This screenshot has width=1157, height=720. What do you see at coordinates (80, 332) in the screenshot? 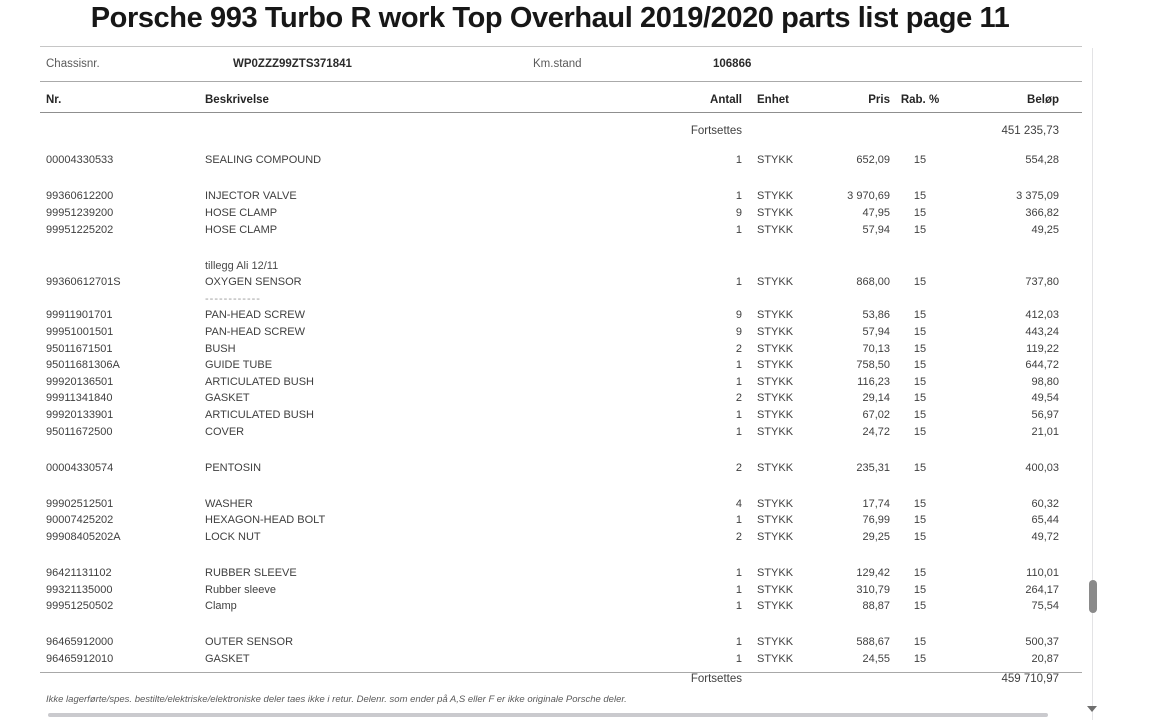
I see `cell-nr: 99951001501` at bounding box center [80, 332].